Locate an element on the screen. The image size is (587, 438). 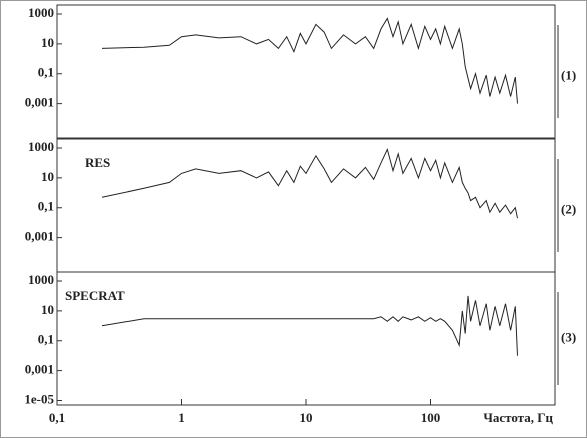
panel-label: (2) is located at coordinates (568, 208).